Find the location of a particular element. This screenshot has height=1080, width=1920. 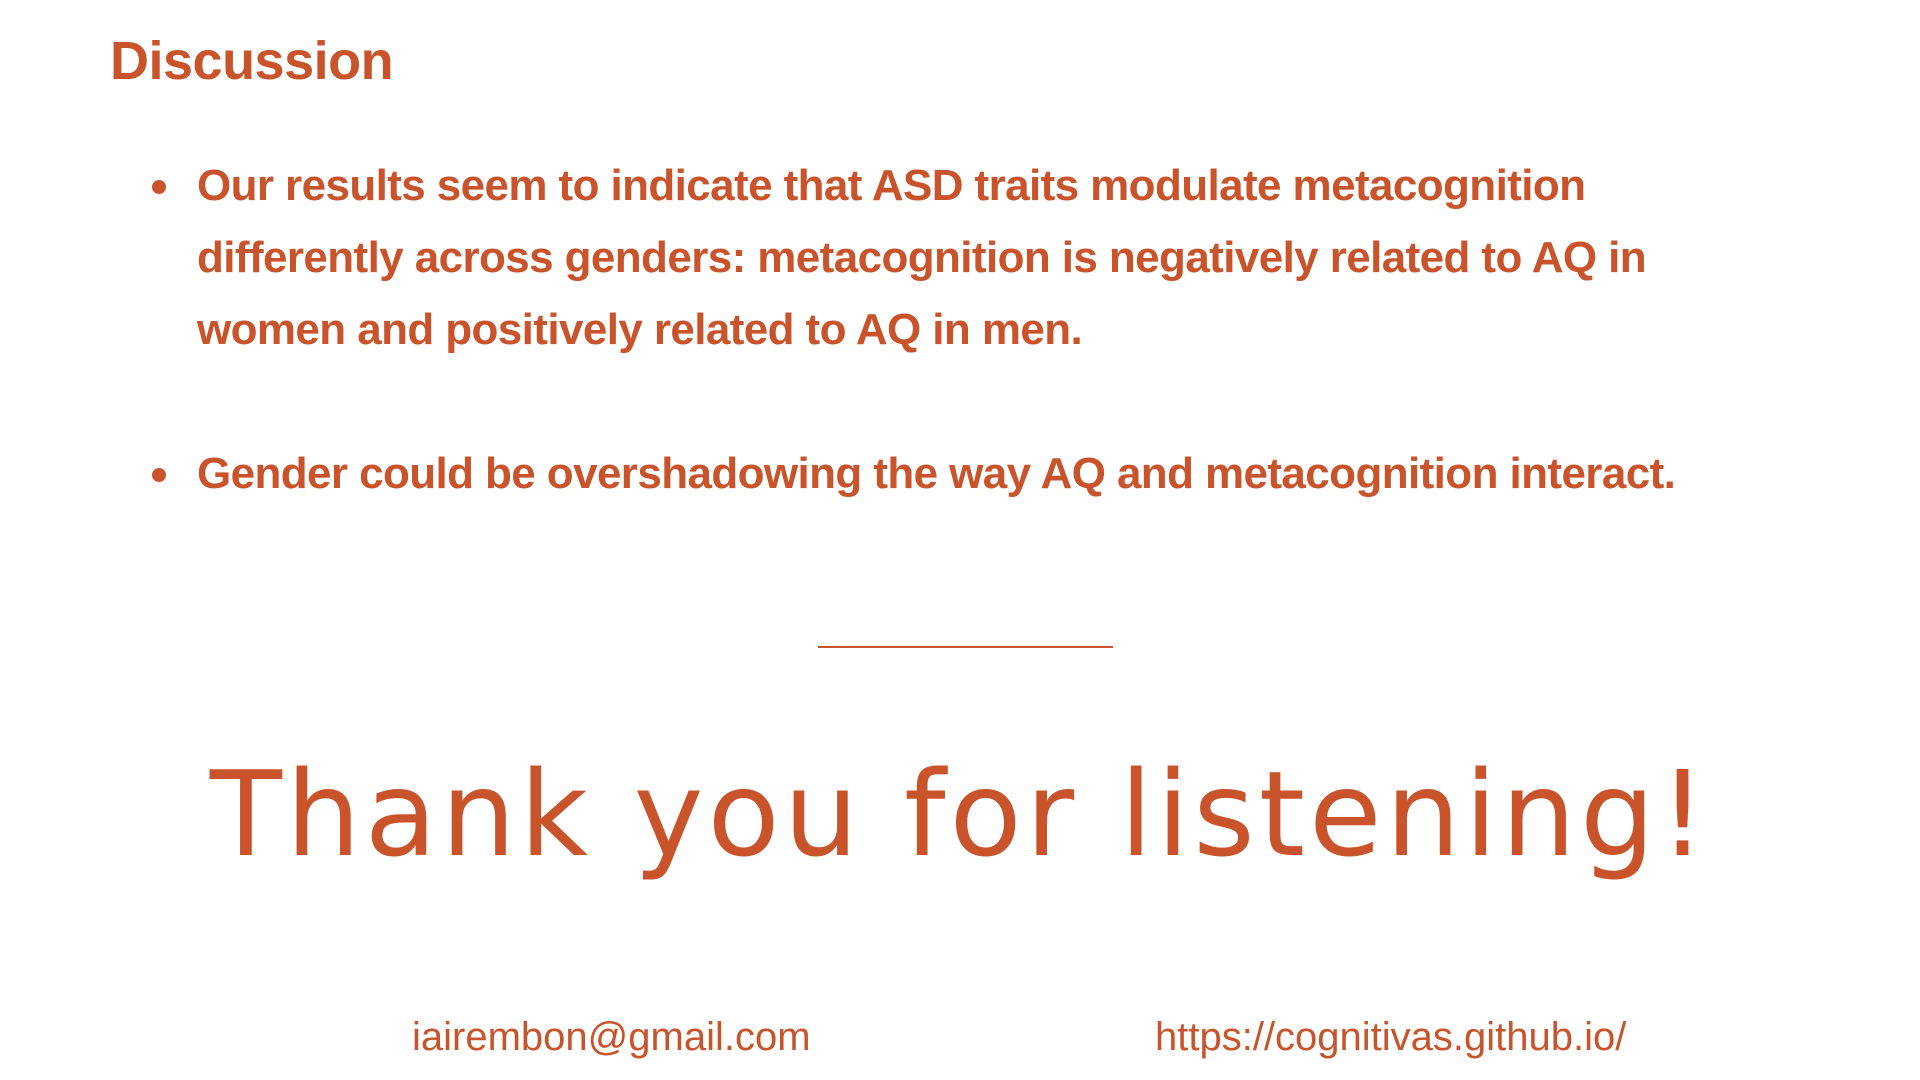

email-link: iairembon@gmail.com is located at coordinates (611, 1037).